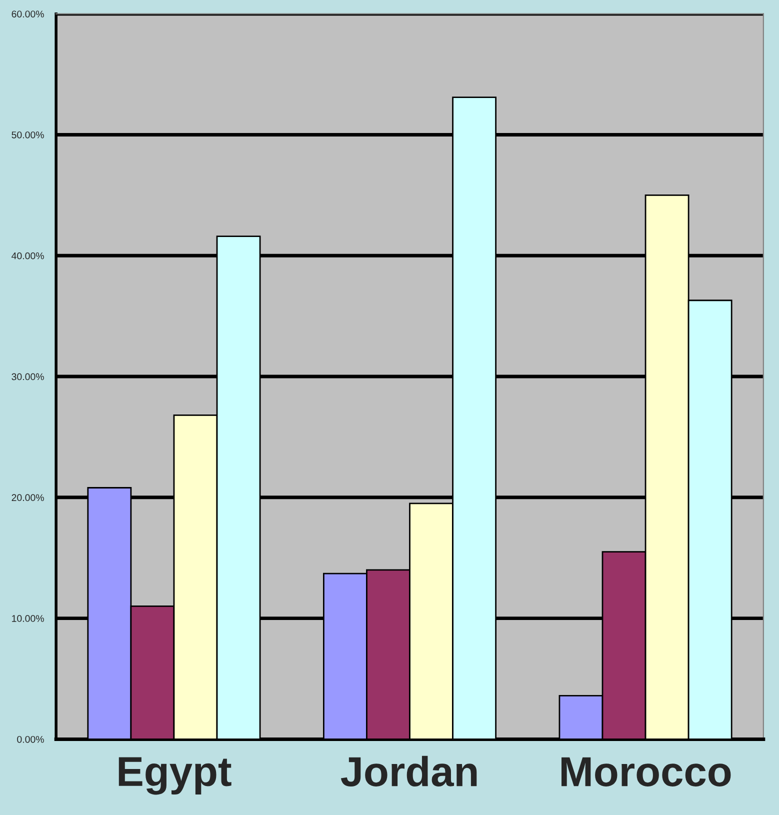 The width and height of the screenshot is (779, 815). Describe the element at coordinates (175, 776) in the screenshot. I see `x-tick-label: Egypt` at that location.